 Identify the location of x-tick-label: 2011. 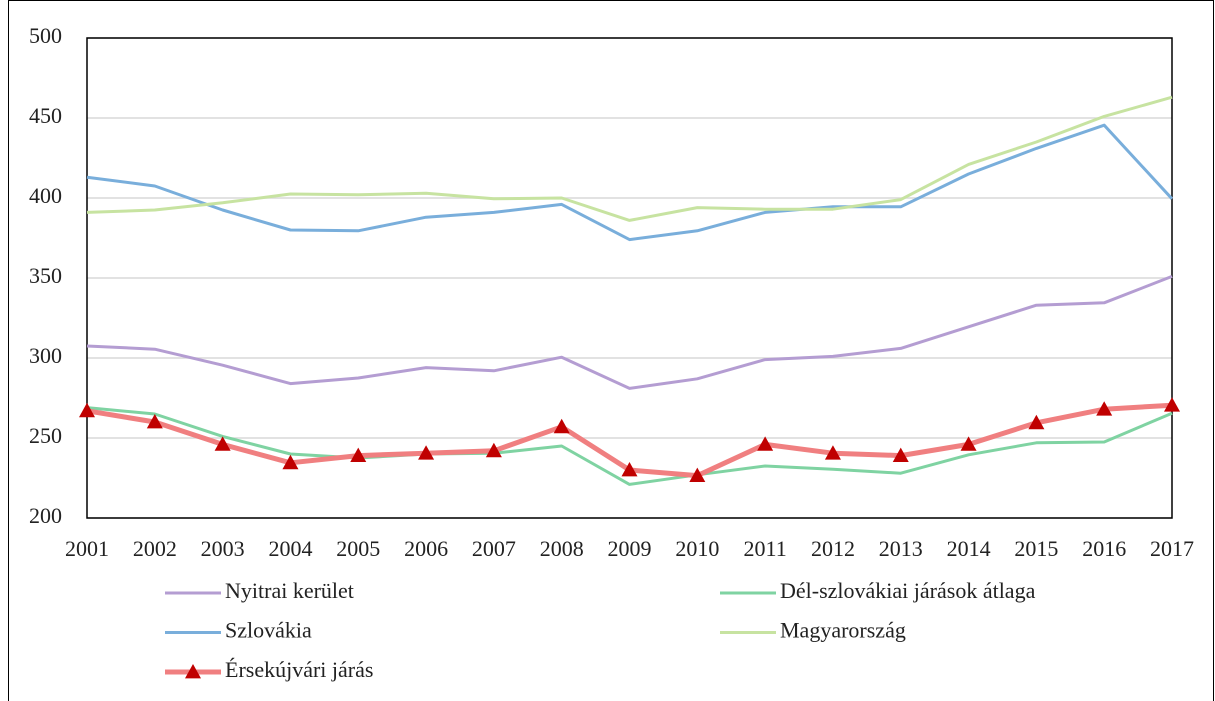
(765, 548).